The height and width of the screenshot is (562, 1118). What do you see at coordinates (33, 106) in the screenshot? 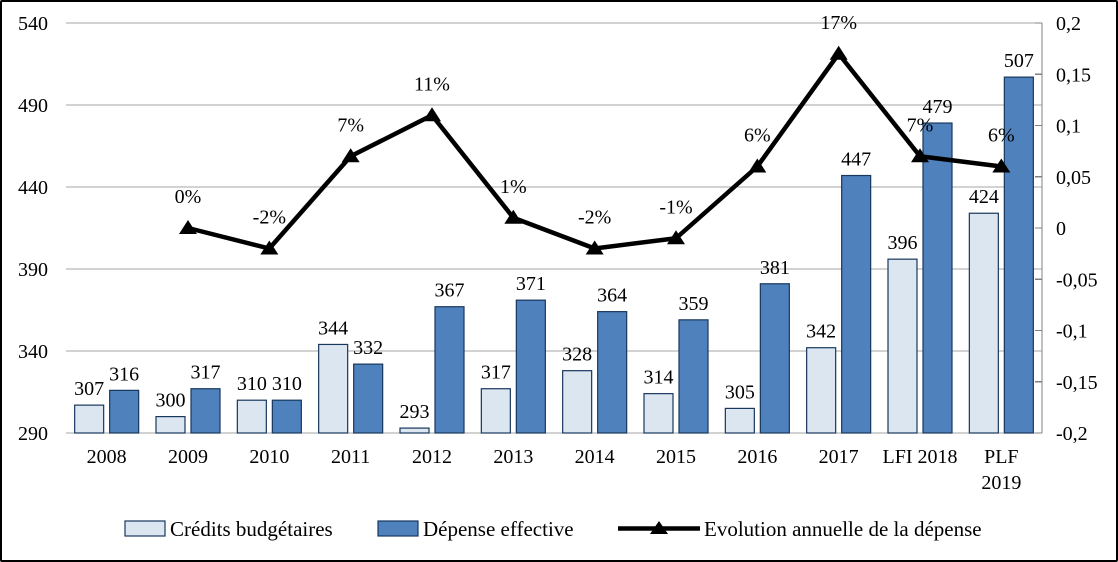
I see `left-axis-tick-label: 490` at bounding box center [33, 106].